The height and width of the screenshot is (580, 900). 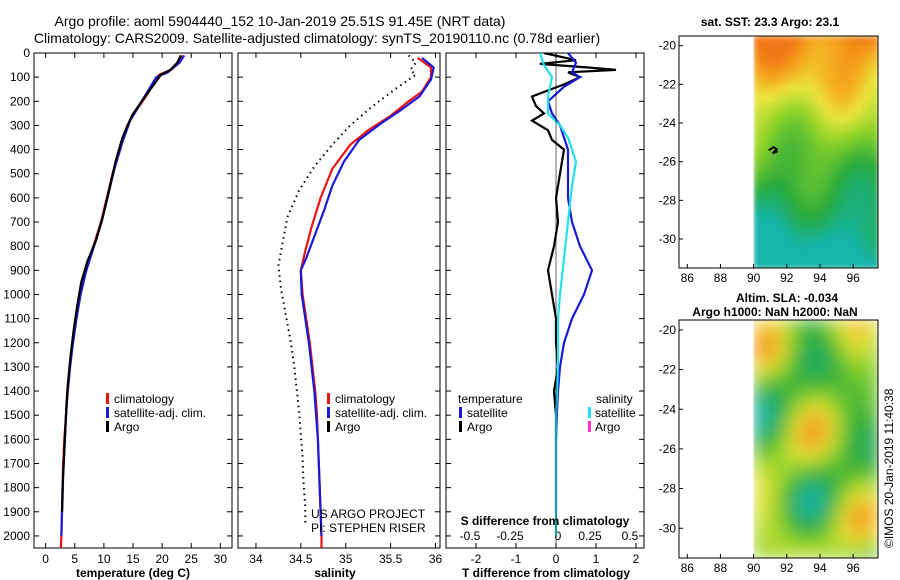 I want to click on difference-salinity-legend: salinity satellite Argo, so click(x=612, y=413).